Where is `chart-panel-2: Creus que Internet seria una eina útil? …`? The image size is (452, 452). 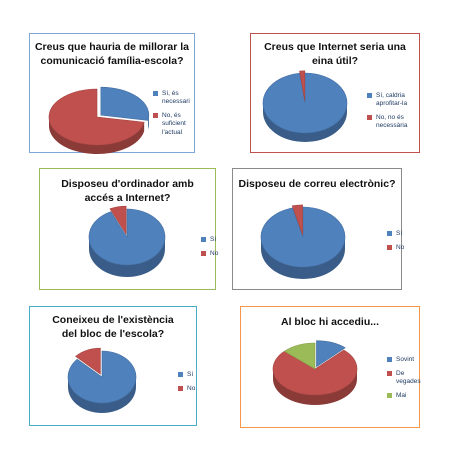
chart-panel-2: Creus que Internet seria una eina útil? … is located at coordinates (335, 93).